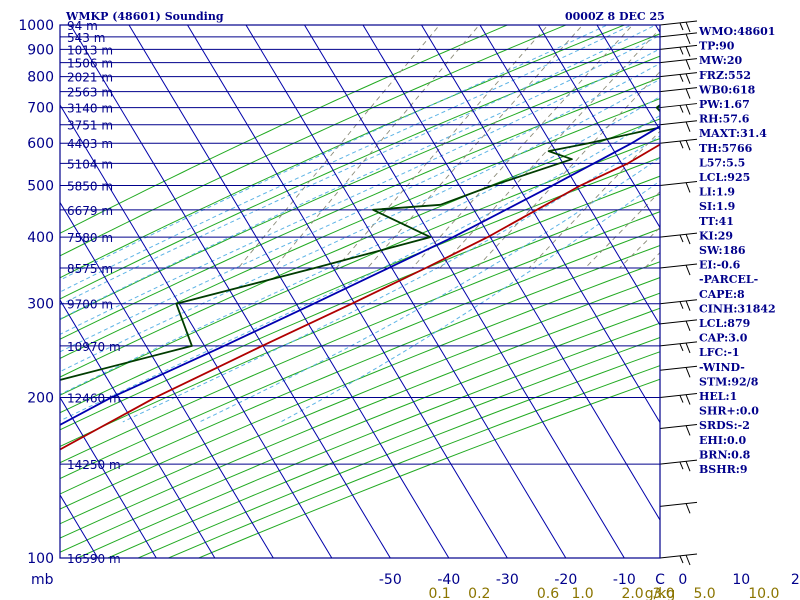 The height and width of the screenshot is (600, 800). Describe the element at coordinates (725, 75) in the screenshot. I see `index-entry: FRZ:552` at that location.